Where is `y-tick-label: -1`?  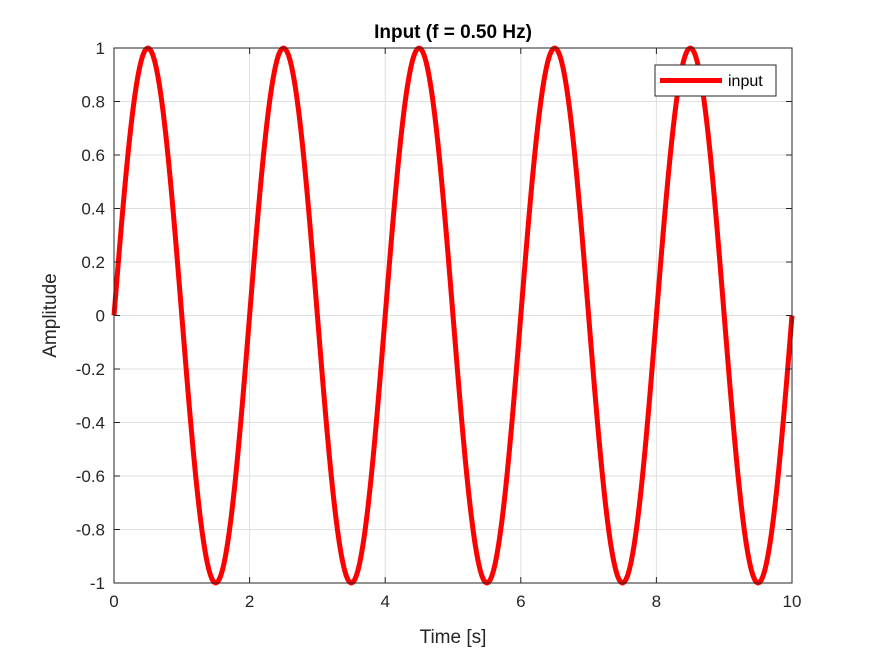 y-tick-label: -1 is located at coordinates (97, 583).